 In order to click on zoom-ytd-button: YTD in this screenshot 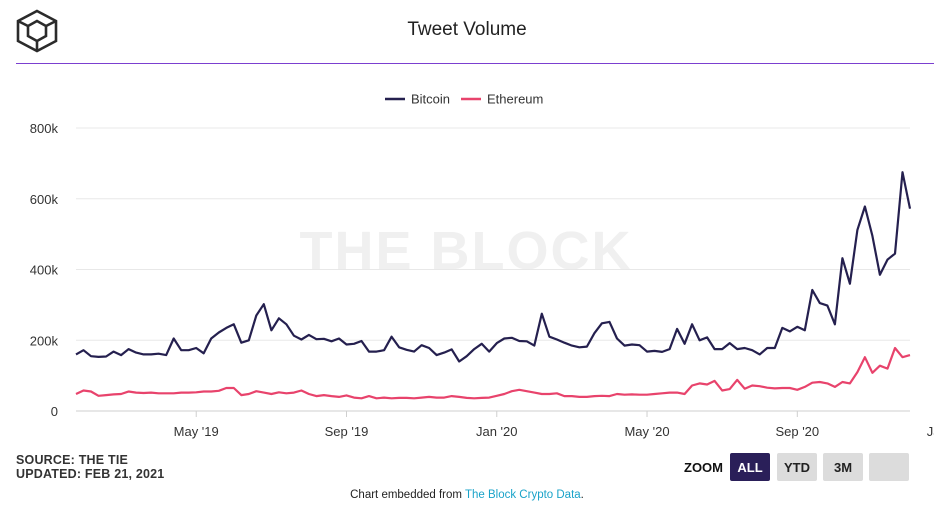, I will do `click(797, 467)`.